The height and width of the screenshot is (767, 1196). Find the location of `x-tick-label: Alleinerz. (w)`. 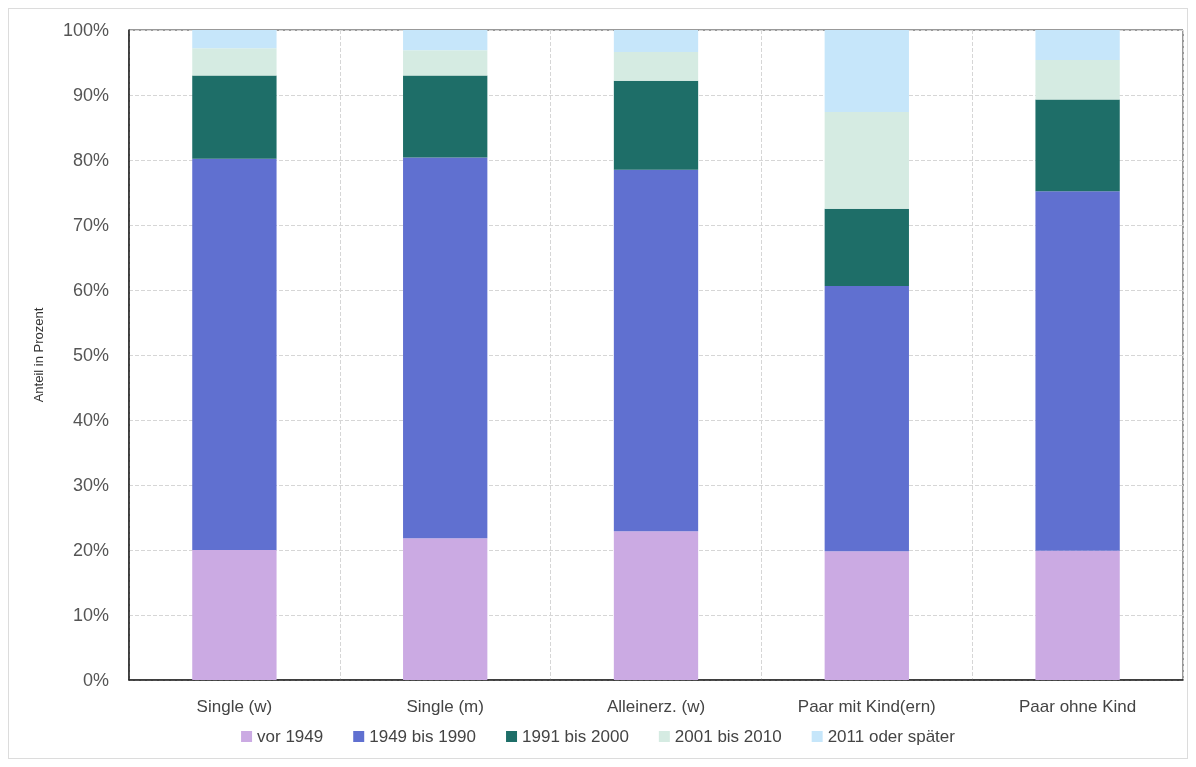

x-tick-label: Alleinerz. (w) is located at coordinates (656, 706).